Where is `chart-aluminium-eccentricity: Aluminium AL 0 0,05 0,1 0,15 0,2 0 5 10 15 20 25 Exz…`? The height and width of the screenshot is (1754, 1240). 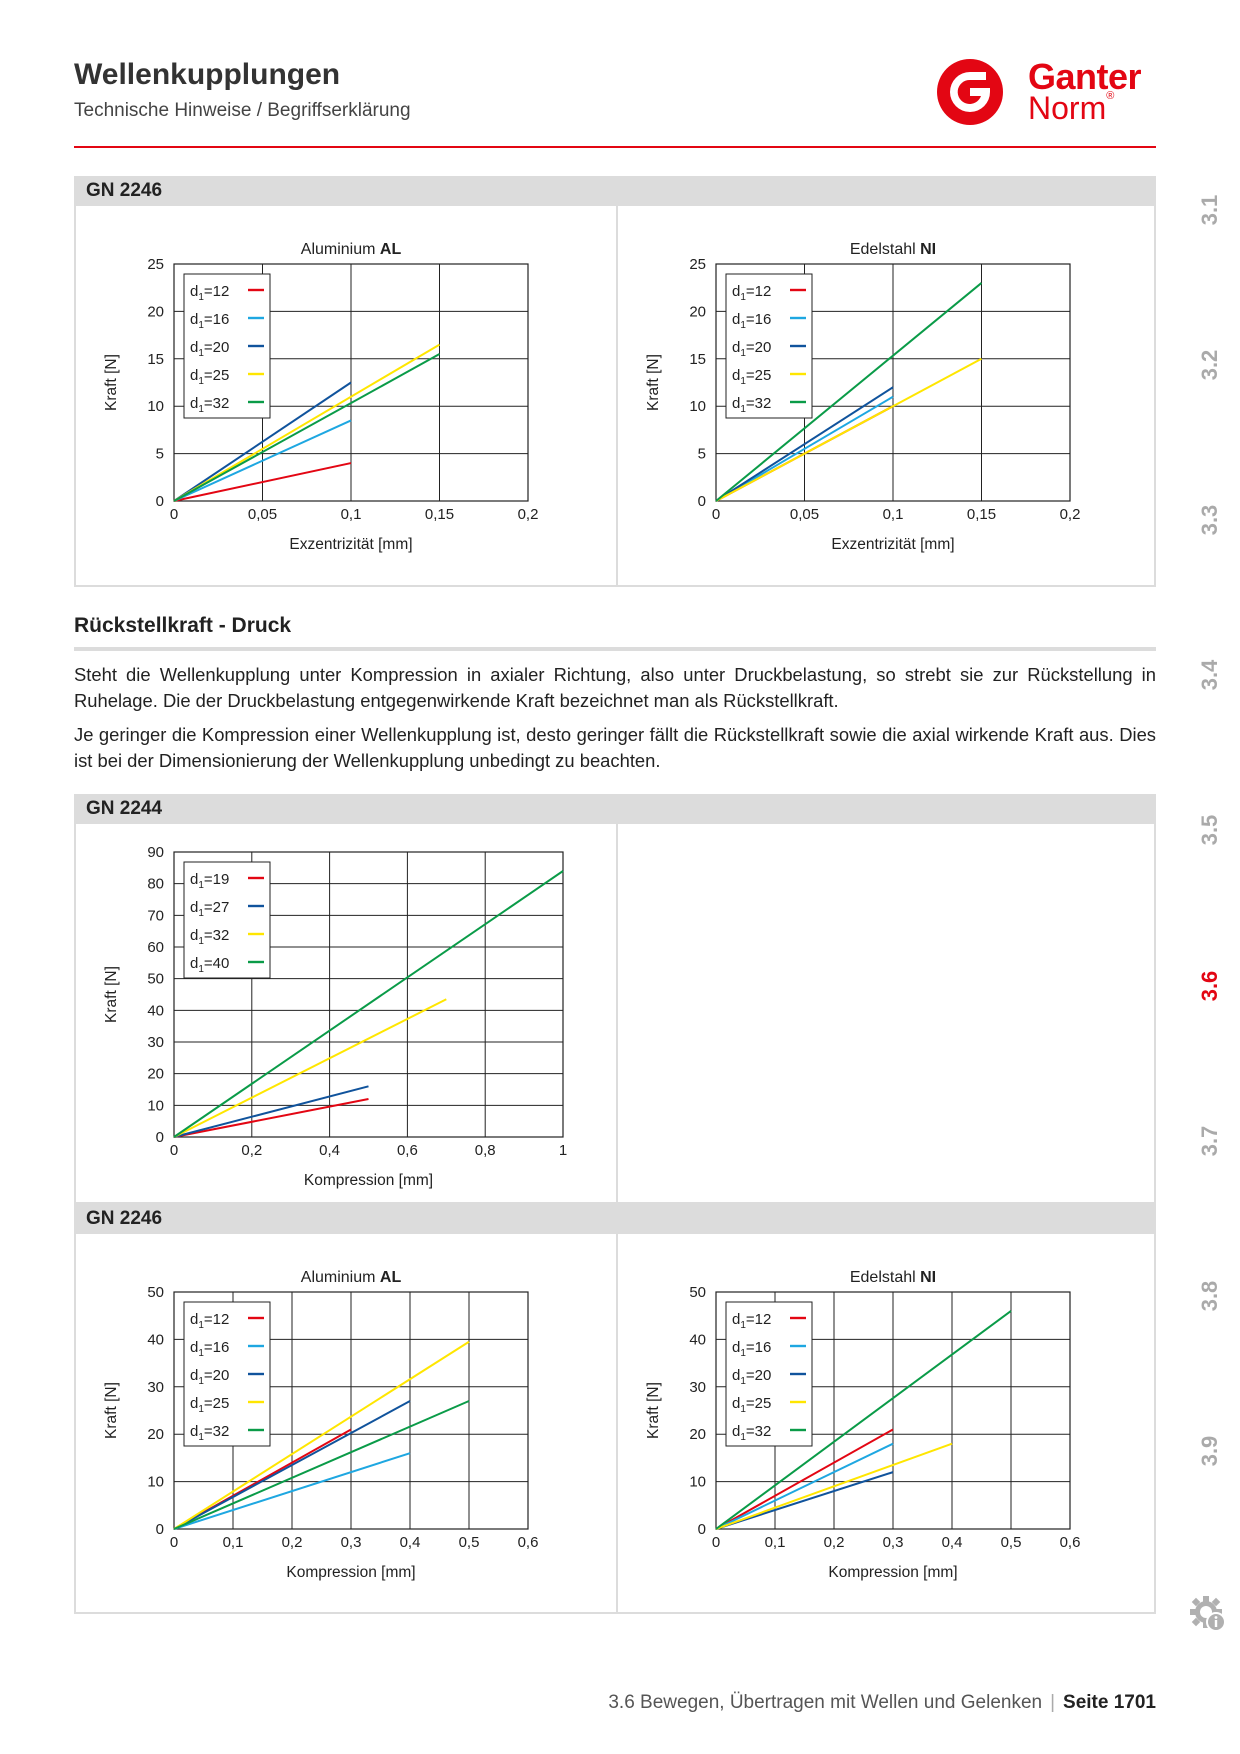 chart-aluminium-eccentricity: Aluminium AL 0 0,05 0,1 0,15 0,2 0 5 10 15 20 25 Exz… is located at coordinates (320, 397).